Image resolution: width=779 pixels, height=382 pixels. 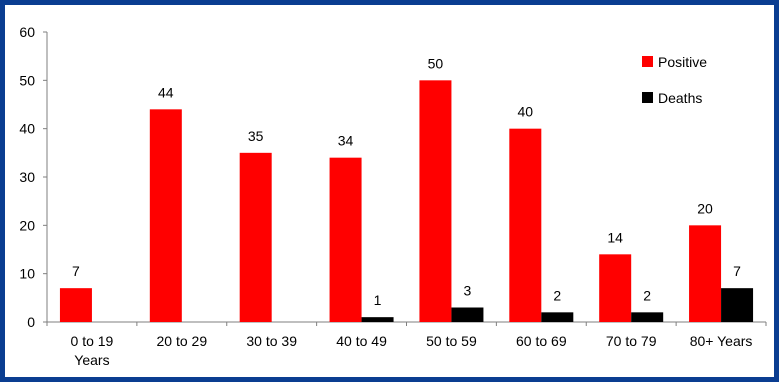 What do you see at coordinates (541, 341) in the screenshot?
I see `x-tick-label: 60 to 69` at bounding box center [541, 341].